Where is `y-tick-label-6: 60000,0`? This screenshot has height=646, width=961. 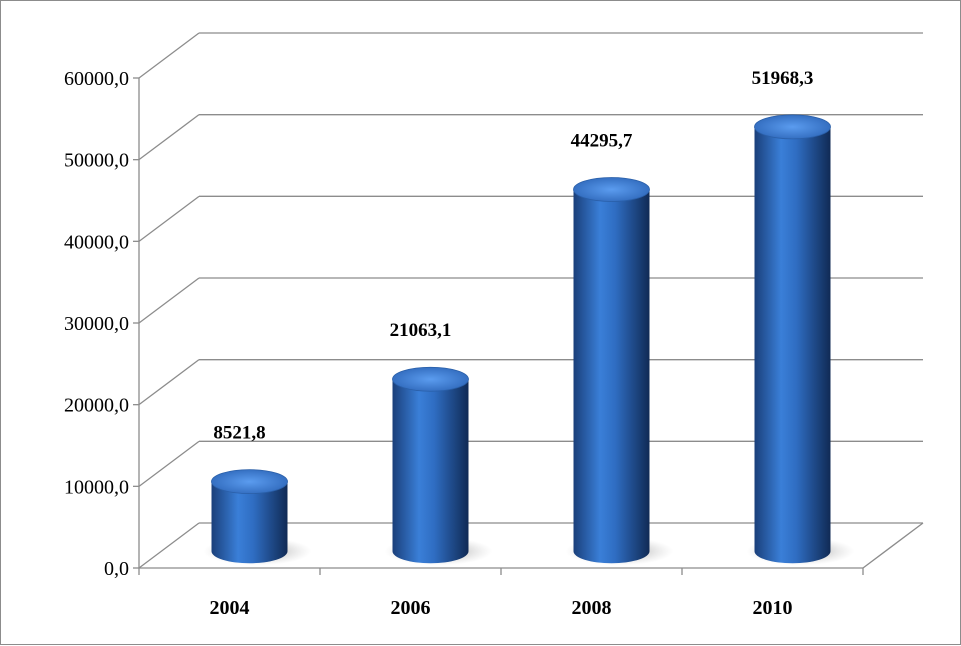 y-tick-label-6: 60000,0 is located at coordinates (96, 79).